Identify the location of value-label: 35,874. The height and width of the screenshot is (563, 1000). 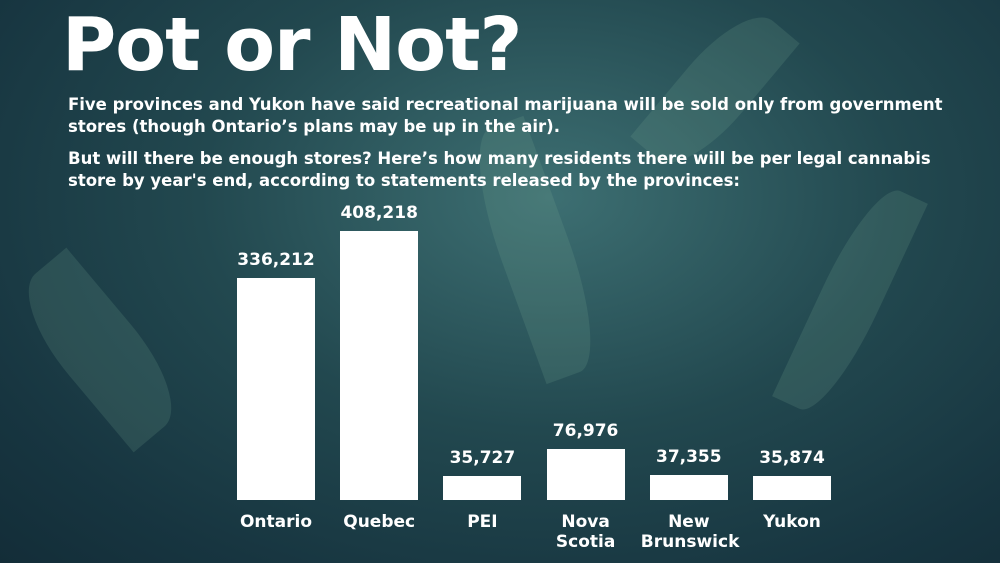
(792, 458).